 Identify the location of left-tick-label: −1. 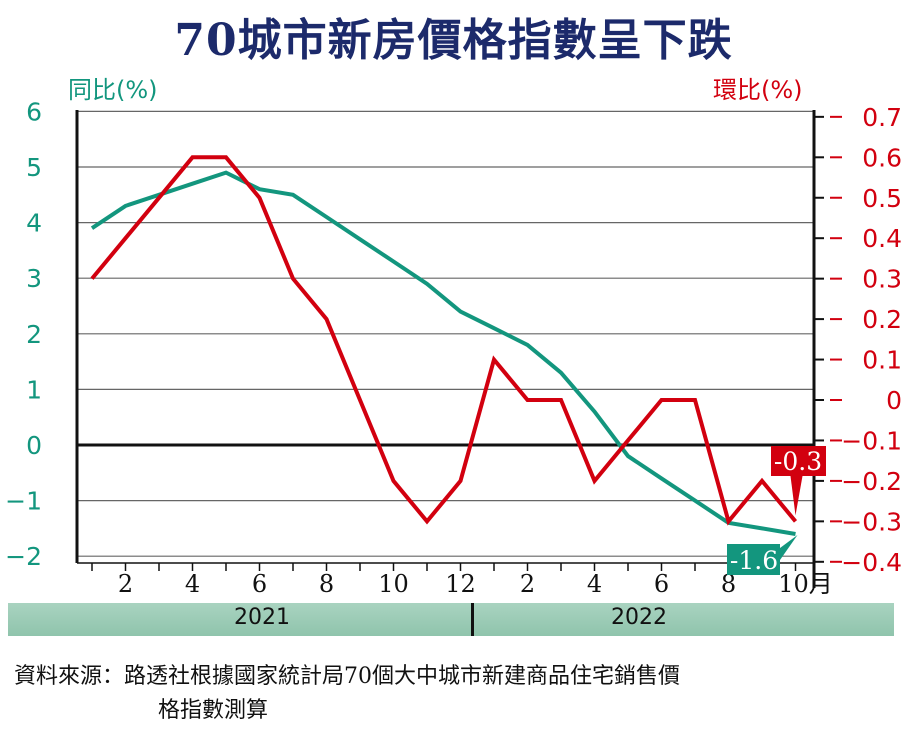
(23, 501).